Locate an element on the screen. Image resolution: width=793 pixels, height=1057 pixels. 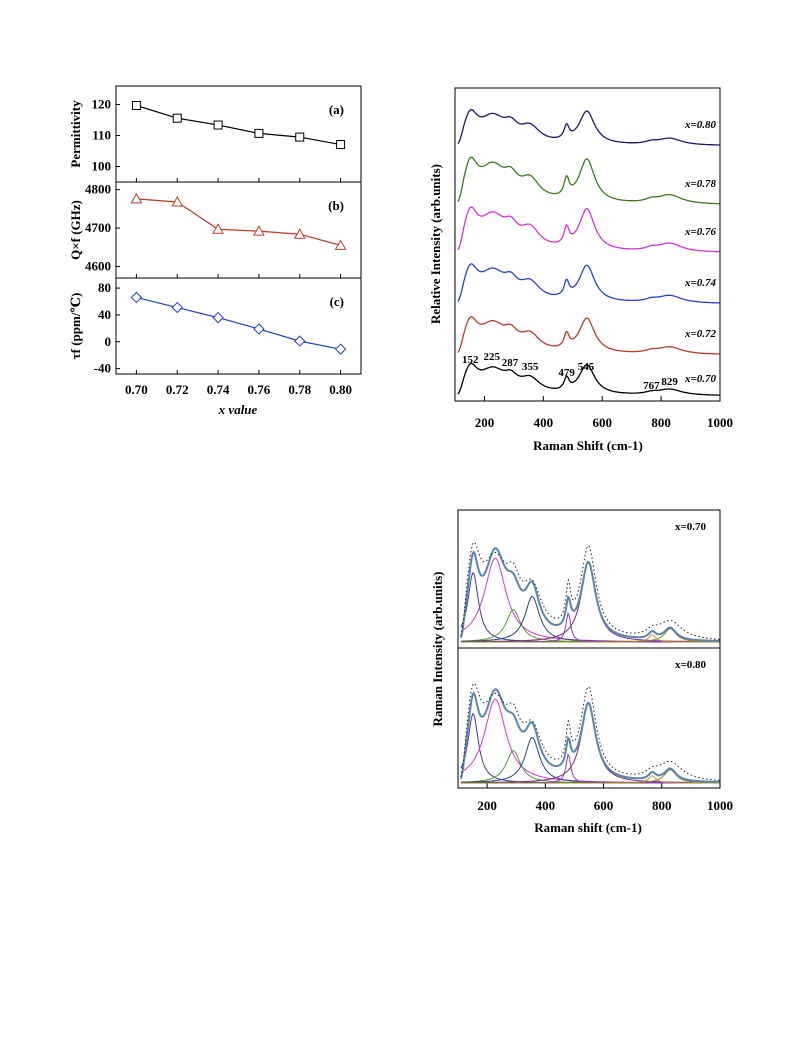
peak-label-5: 545 is located at coordinates (586, 367).